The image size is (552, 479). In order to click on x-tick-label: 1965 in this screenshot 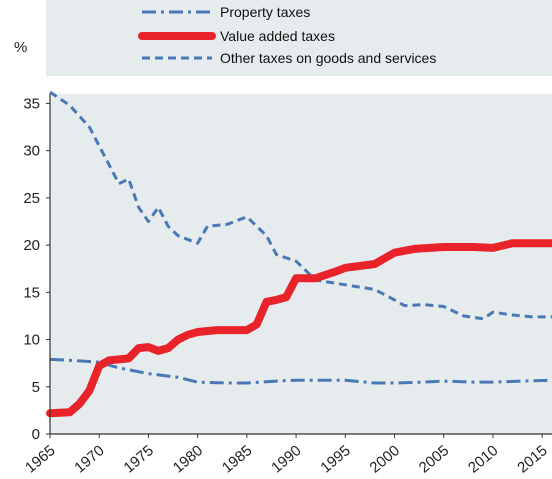, I will do `click(40, 459)`.